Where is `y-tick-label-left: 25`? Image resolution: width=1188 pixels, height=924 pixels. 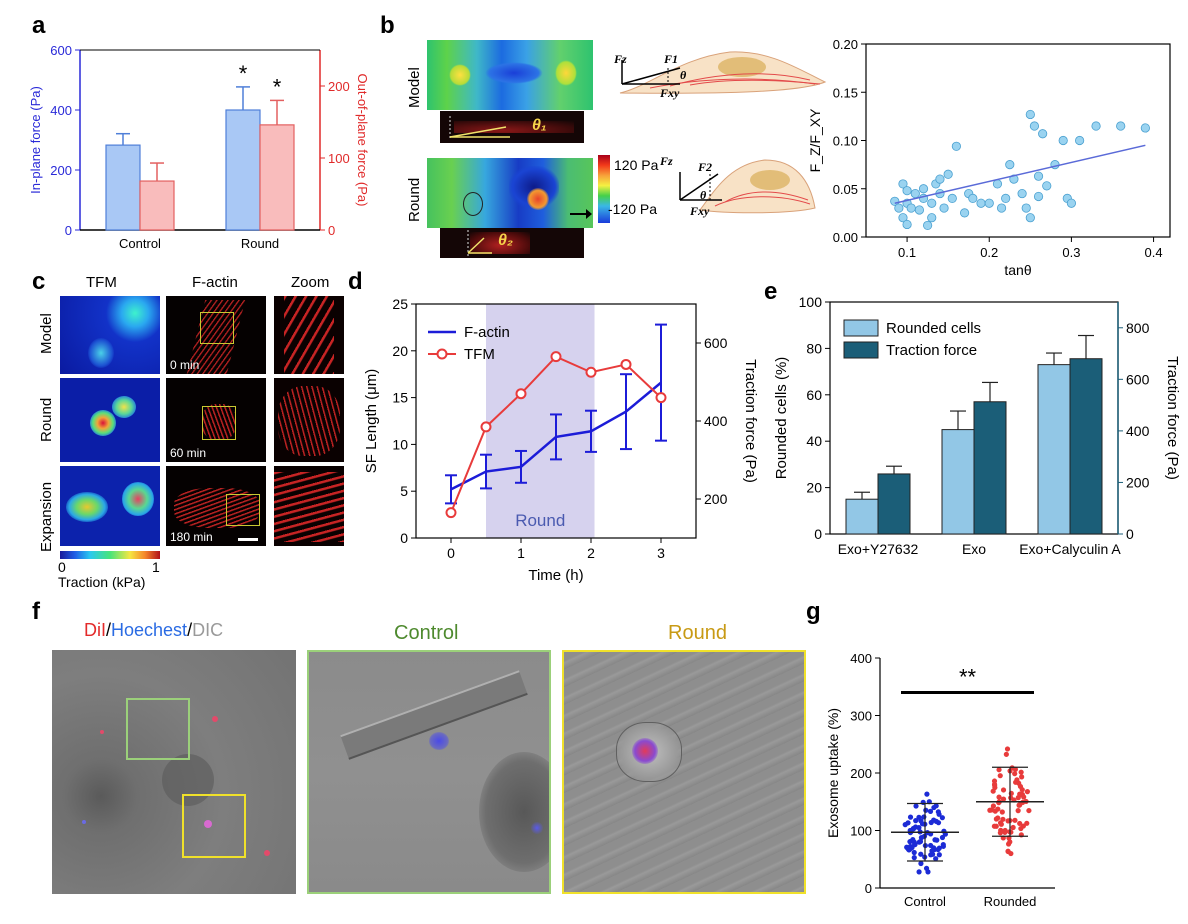 y-tick-label-left: 25 is located at coordinates (400, 304).